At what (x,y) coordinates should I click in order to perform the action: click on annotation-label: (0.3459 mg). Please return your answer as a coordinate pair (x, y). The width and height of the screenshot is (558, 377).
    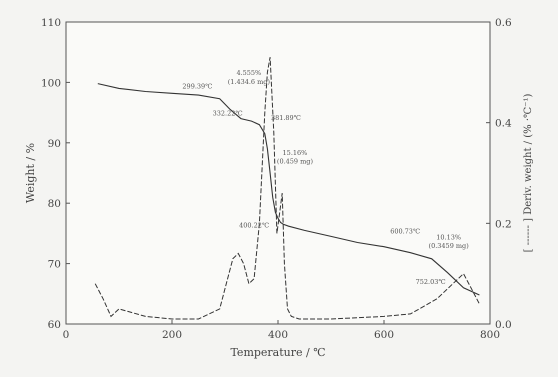
    Looking at the image, I should click on (449, 246).